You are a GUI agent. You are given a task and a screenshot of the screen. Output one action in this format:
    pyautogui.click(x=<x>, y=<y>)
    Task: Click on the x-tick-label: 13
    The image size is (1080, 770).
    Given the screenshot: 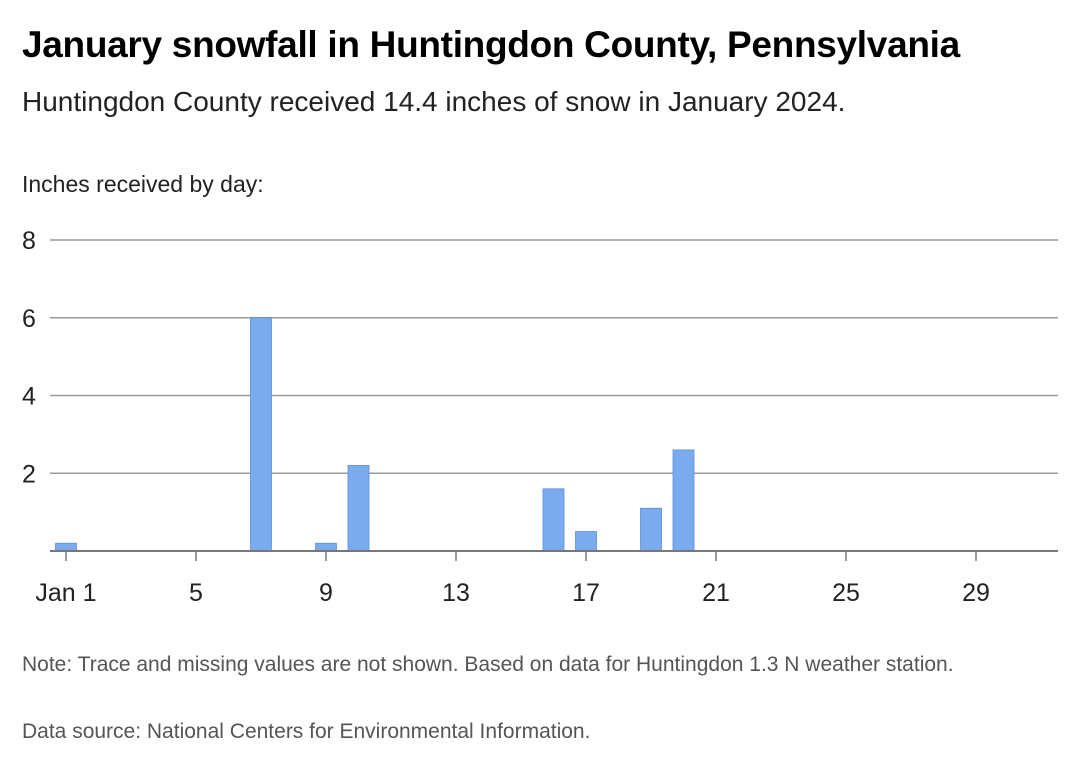 What is the action you would take?
    pyautogui.click(x=456, y=593)
    